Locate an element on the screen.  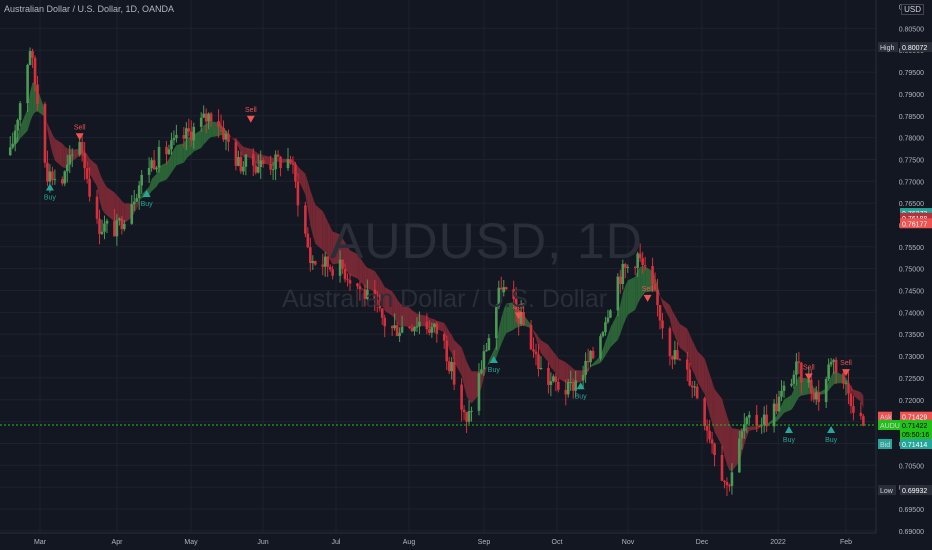
time-tick-label: Nov is located at coordinates (628, 542).